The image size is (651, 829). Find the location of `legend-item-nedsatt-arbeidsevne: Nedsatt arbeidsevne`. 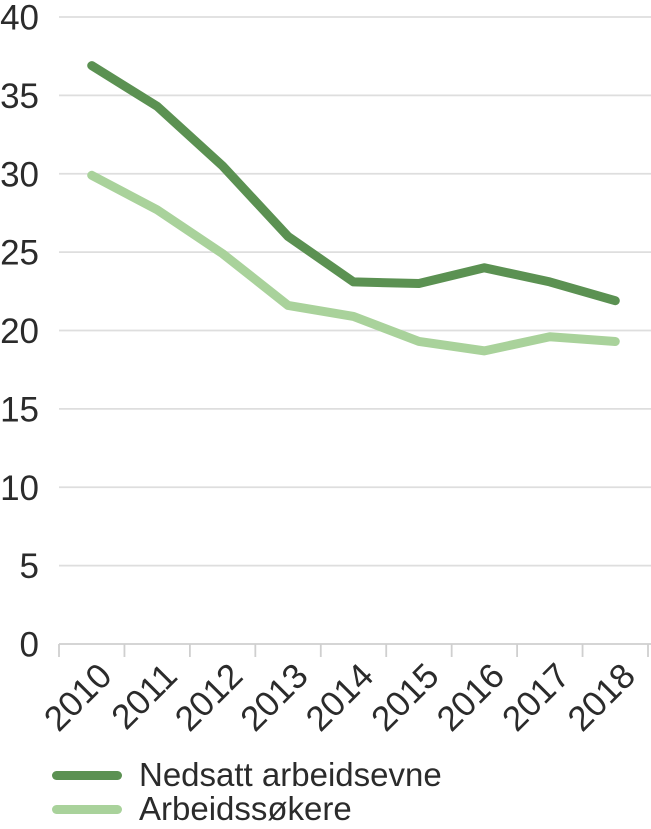

legend-item-nedsatt-arbeidsevne: Nedsatt arbeidsevne is located at coordinates (247, 775).